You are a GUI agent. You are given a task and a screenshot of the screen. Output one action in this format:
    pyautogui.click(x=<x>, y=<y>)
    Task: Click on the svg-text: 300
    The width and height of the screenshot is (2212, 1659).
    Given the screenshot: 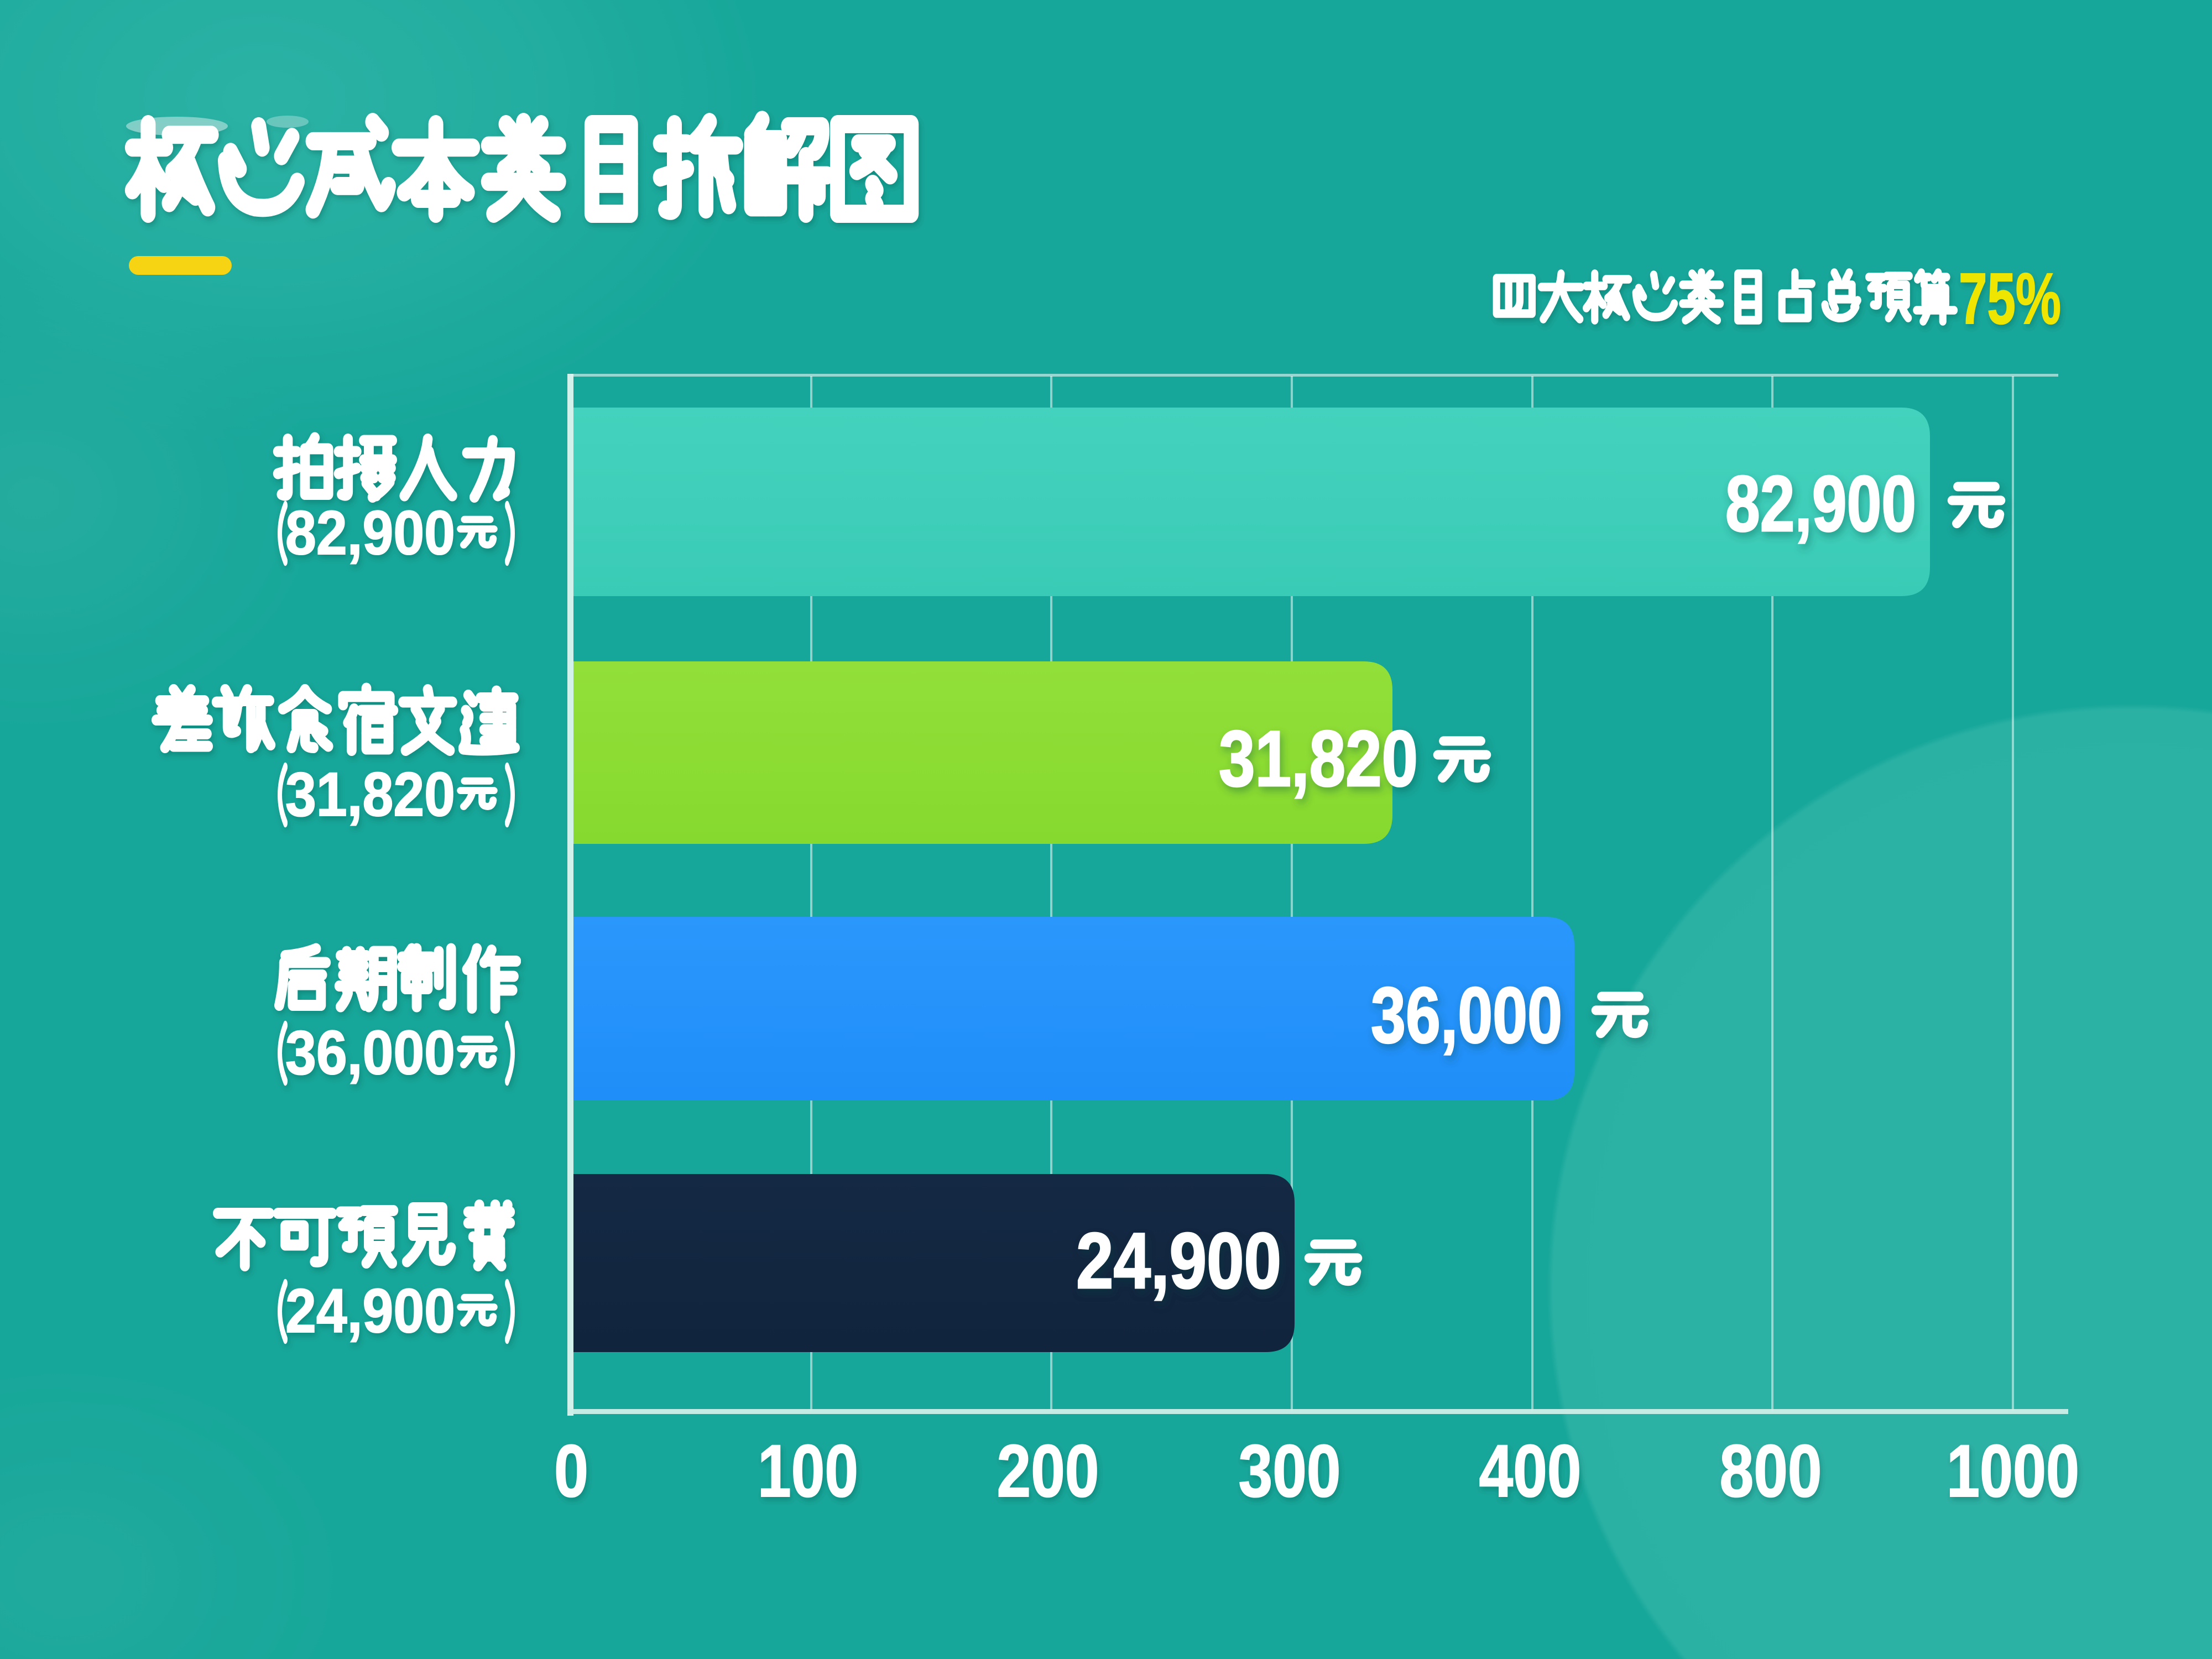 What is the action you would take?
    pyautogui.click(x=1290, y=1471)
    